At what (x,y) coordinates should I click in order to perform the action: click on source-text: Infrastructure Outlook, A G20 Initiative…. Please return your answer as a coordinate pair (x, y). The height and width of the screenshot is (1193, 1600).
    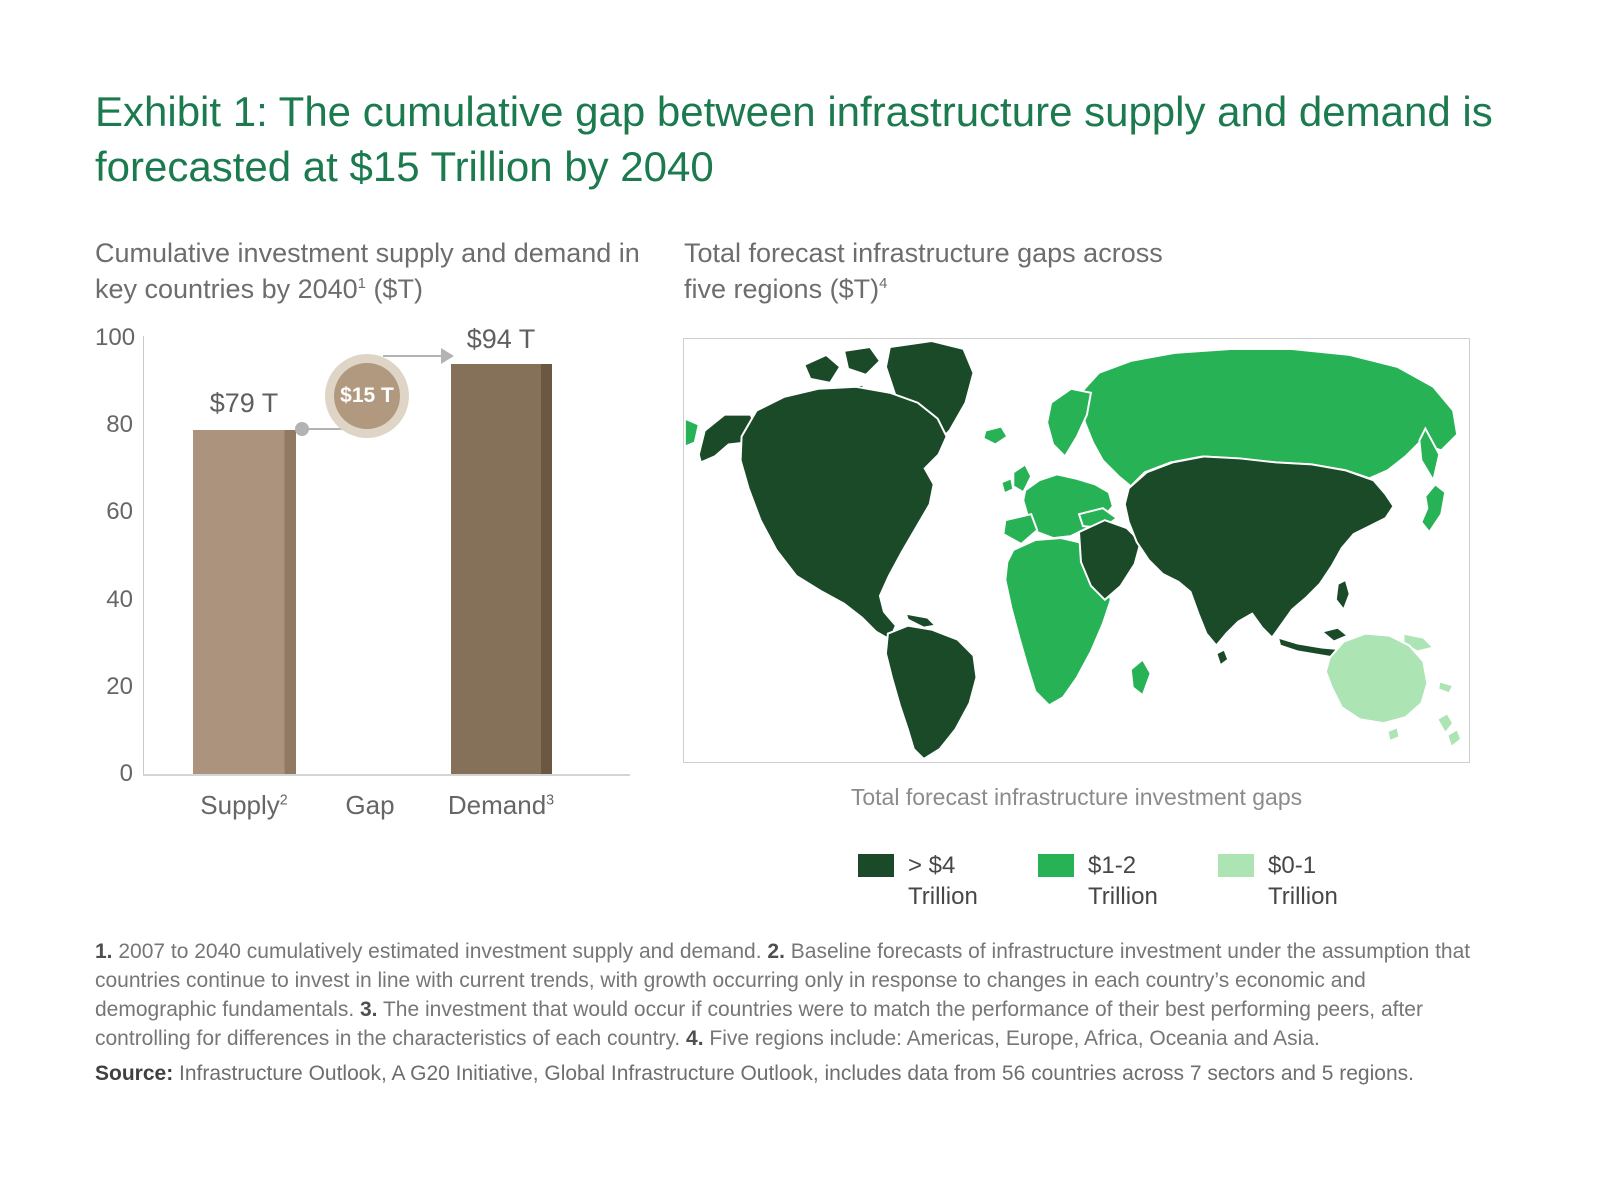
    Looking at the image, I should click on (793, 1073).